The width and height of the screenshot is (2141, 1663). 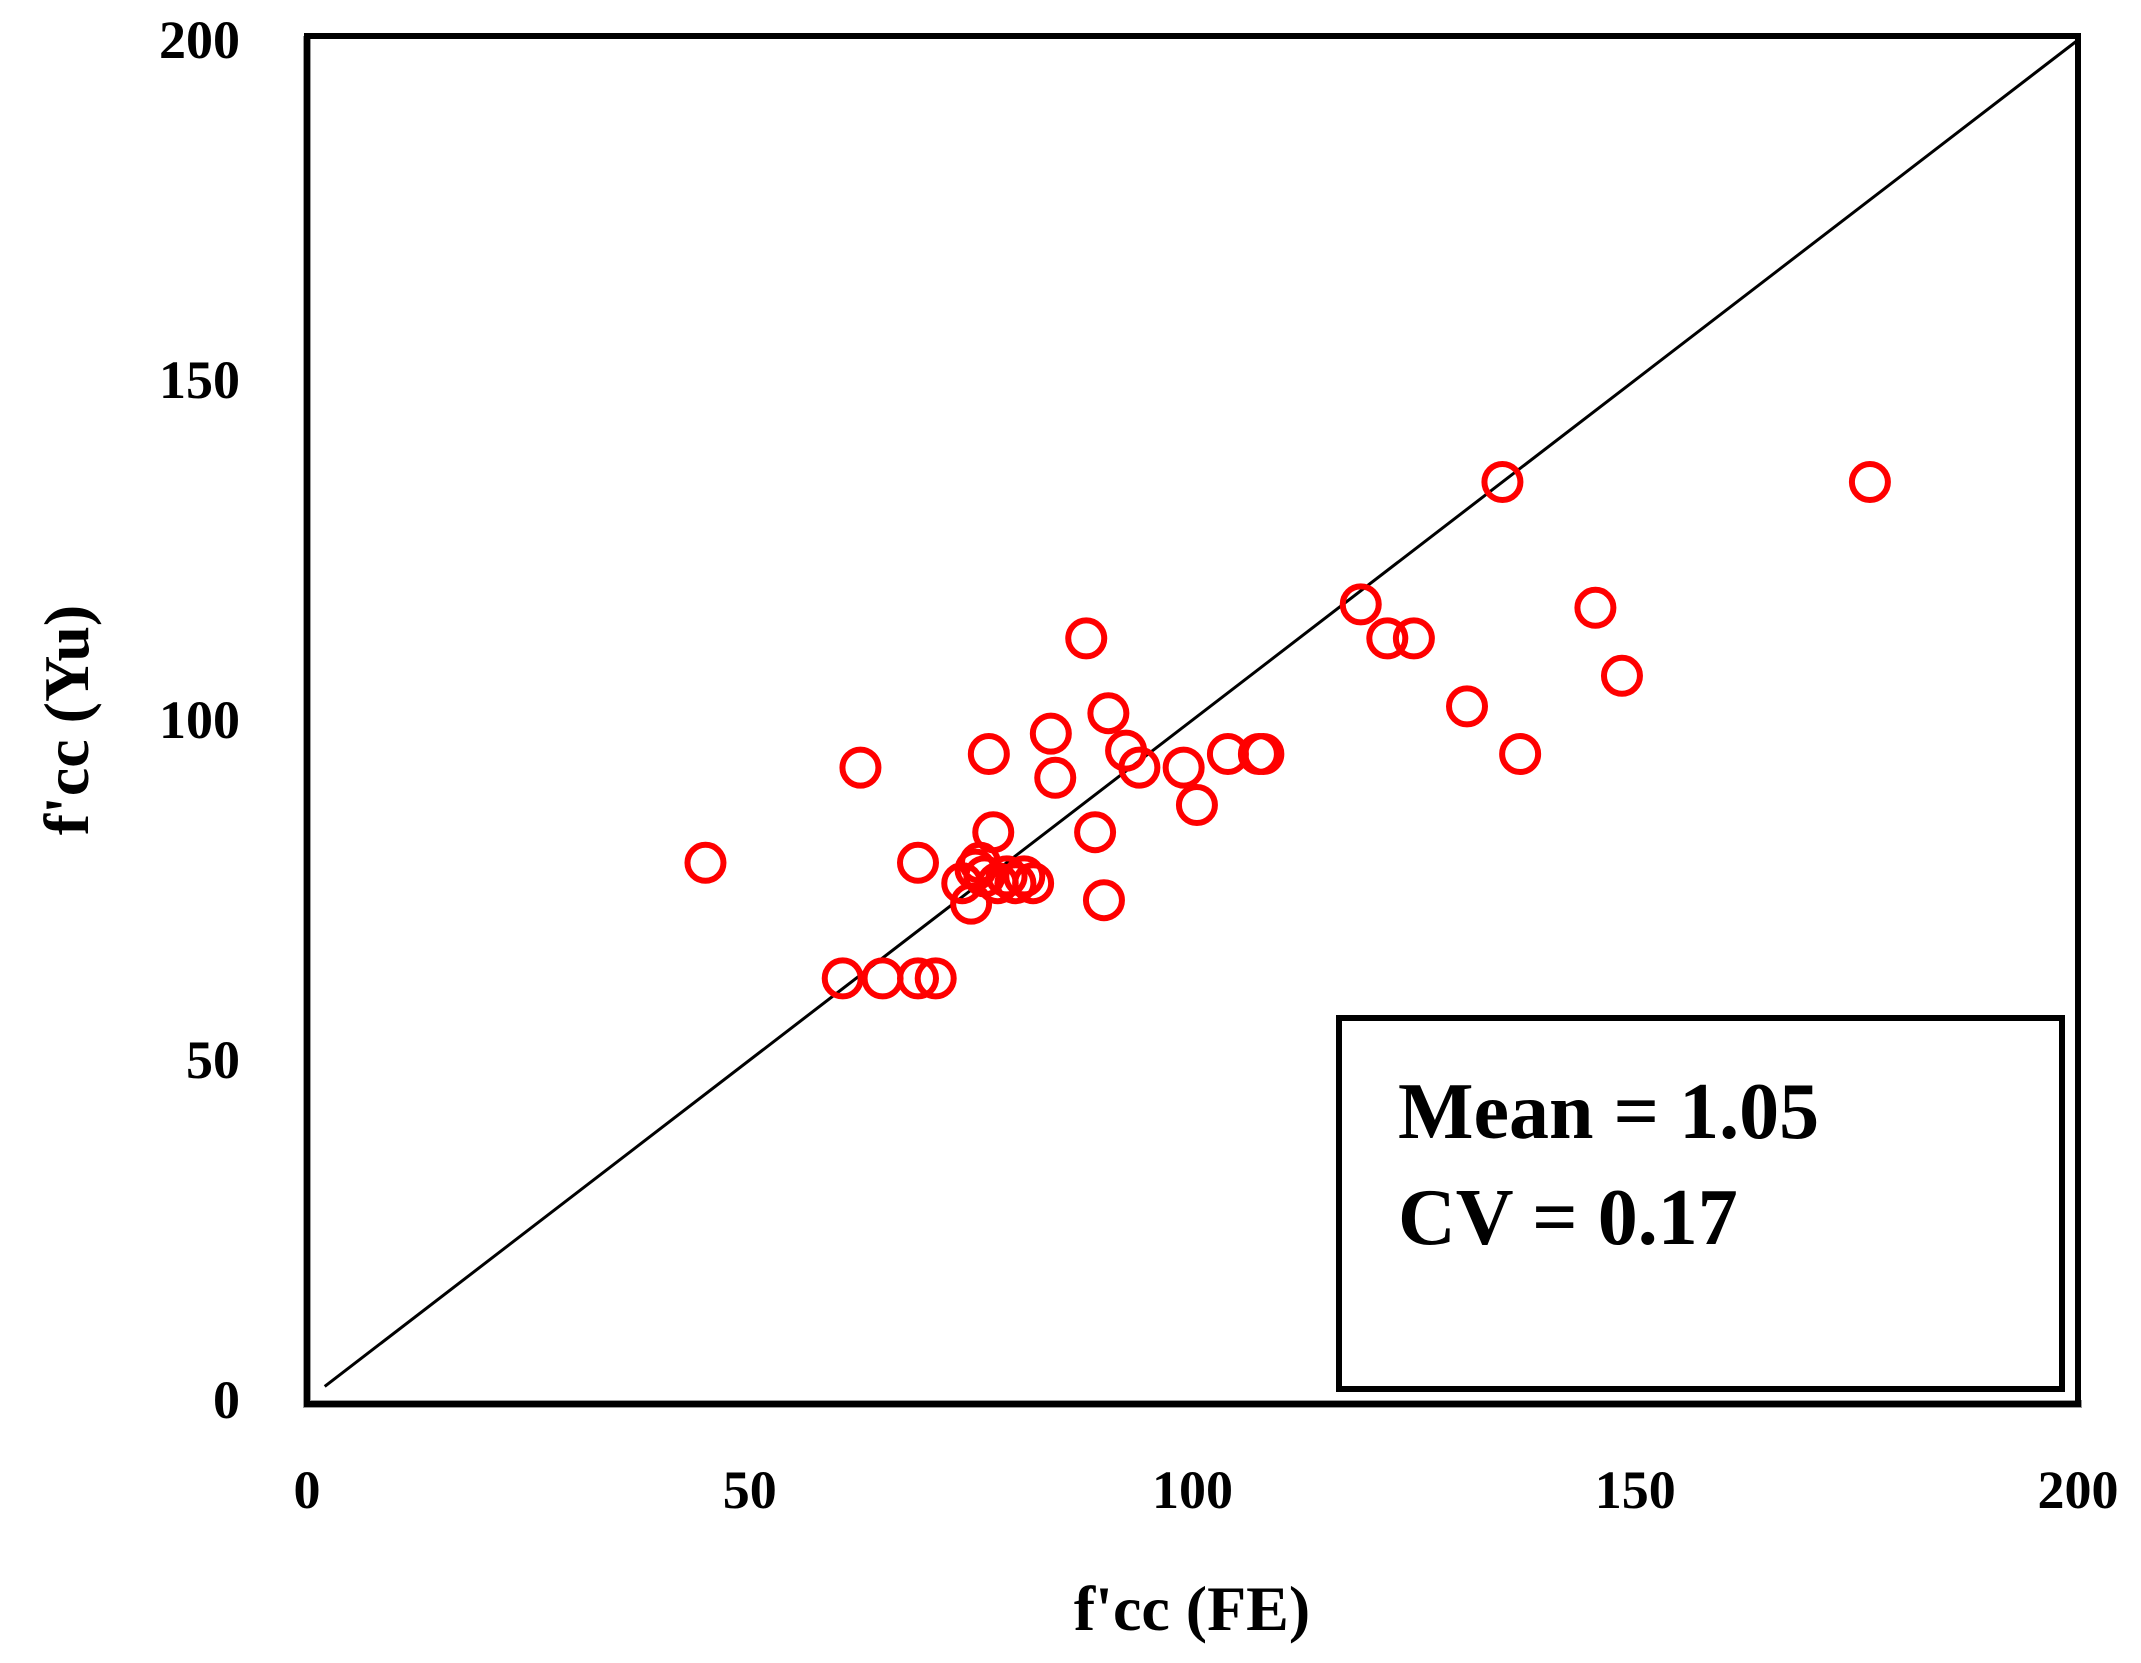 I want to click on x-tick-label: 150, so click(x=1635, y=1490).